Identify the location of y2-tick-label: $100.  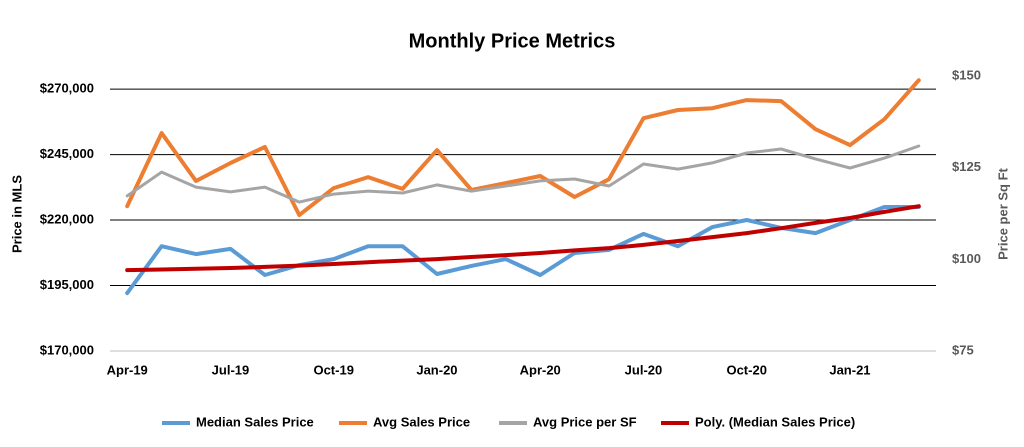
(966, 258).